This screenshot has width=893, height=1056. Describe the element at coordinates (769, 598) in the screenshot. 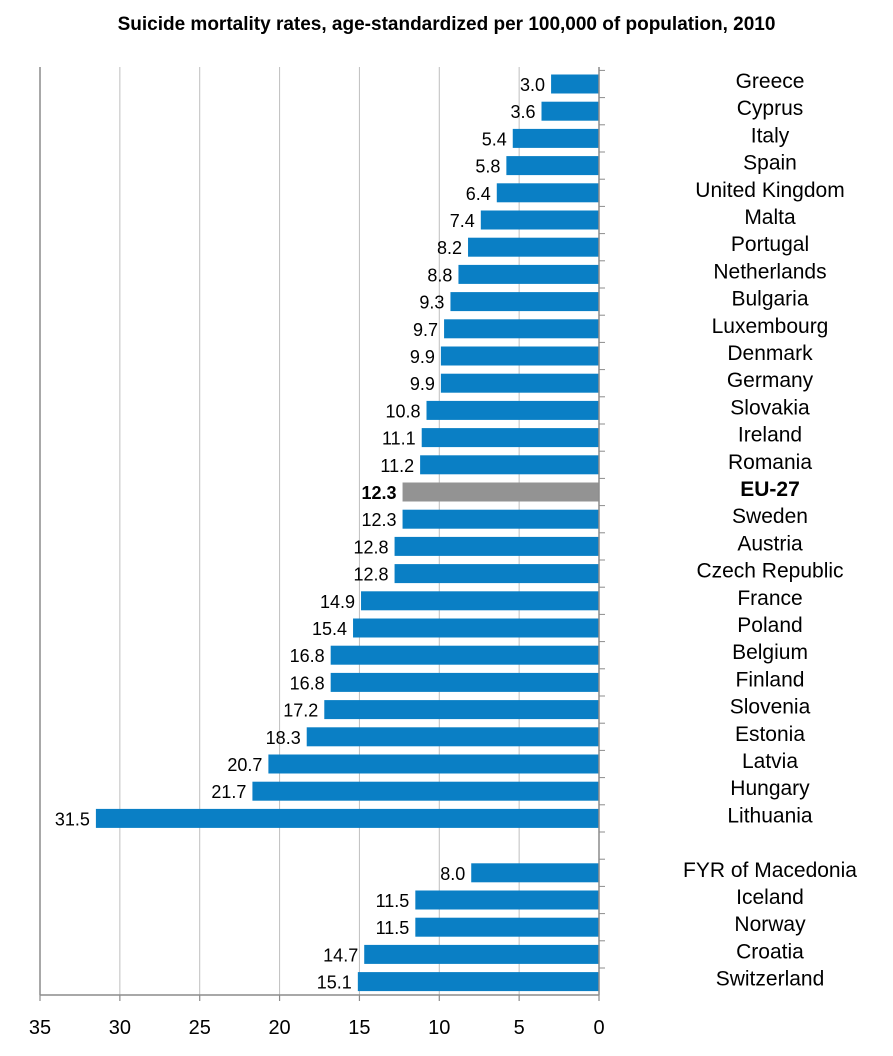

I see `category-label: France` at that location.